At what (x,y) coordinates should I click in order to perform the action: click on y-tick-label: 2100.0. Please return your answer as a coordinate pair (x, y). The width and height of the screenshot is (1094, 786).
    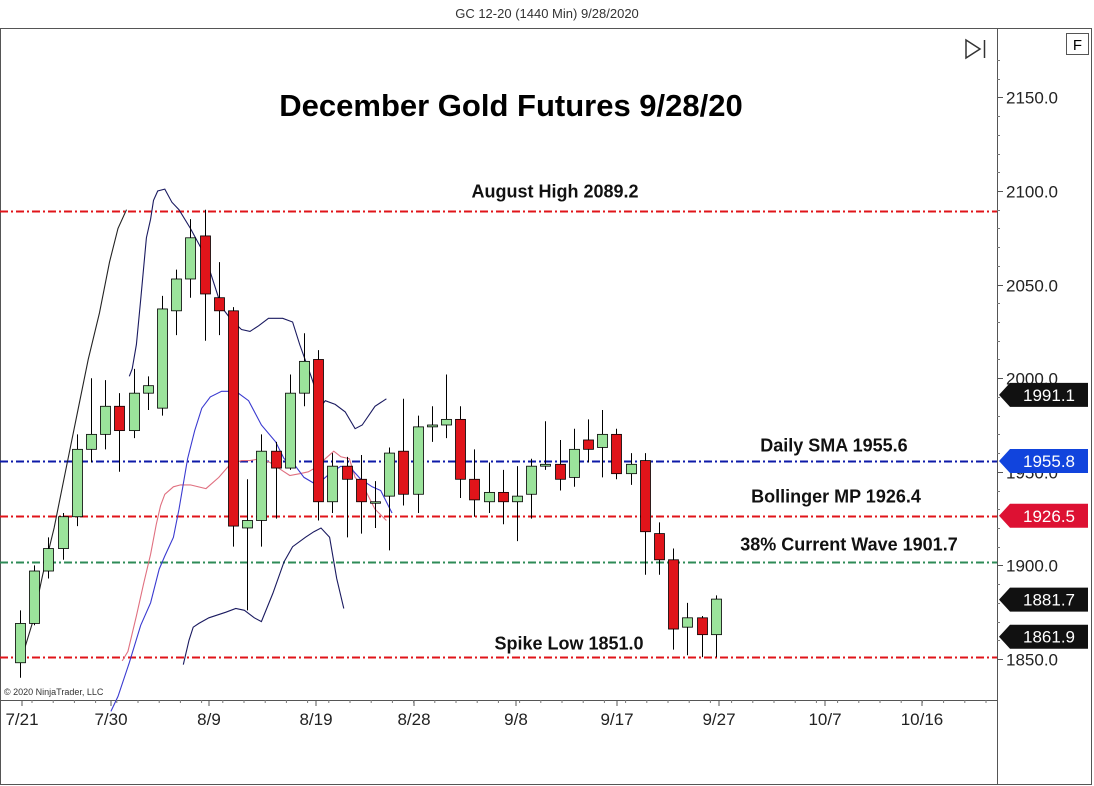
    Looking at the image, I should click on (1032, 192).